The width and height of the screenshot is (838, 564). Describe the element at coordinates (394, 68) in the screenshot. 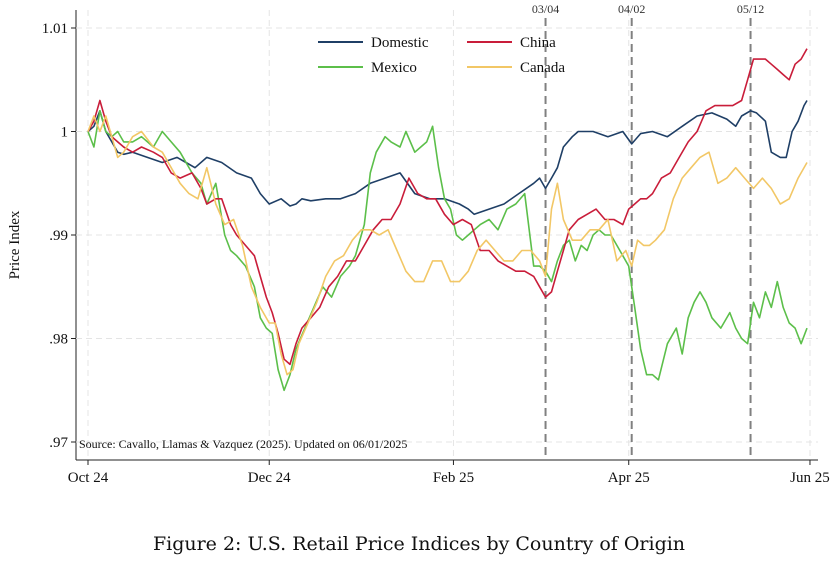

I see `legend-label-mexico: Mexico` at that location.